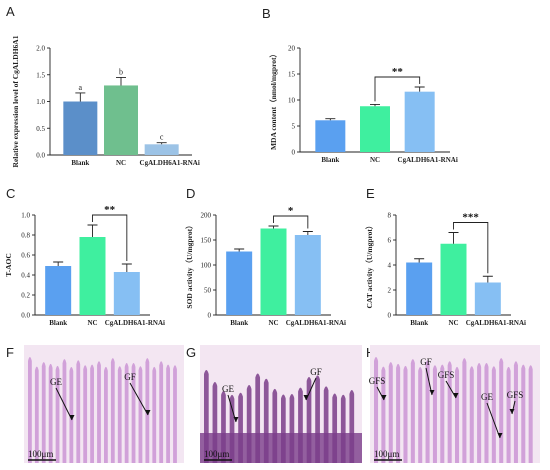 This screenshot has height=470, width=550. What do you see at coordinates (390, 216) in the screenshot?
I see `y-tick-label: 8` at bounding box center [390, 216].